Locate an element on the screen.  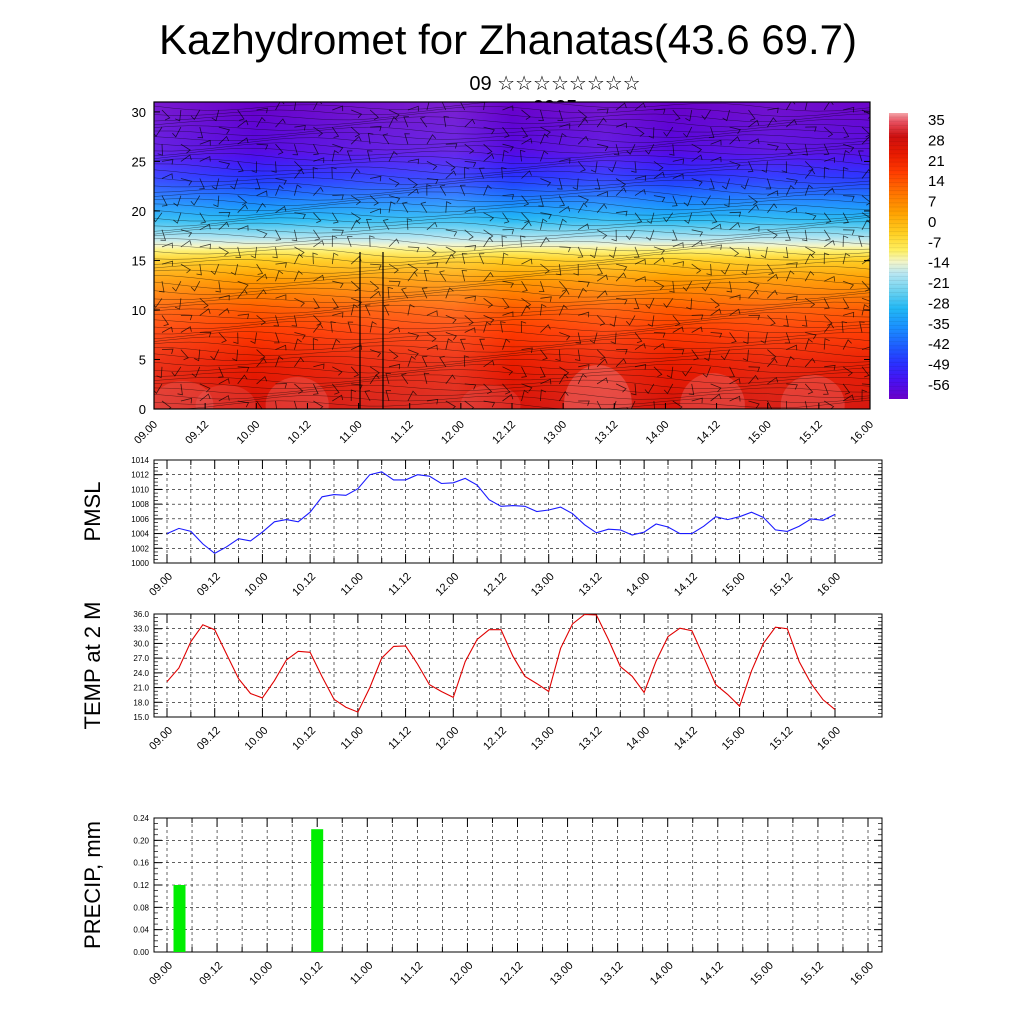
colorbar-label: -7 is located at coordinates (934, 242).